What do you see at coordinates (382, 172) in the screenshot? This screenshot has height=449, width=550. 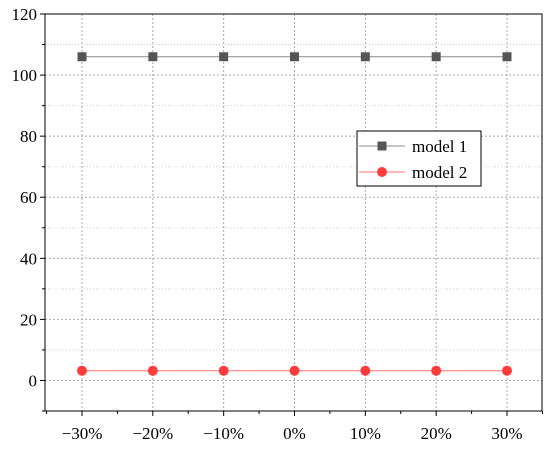 I see `legend-marker-circle` at bounding box center [382, 172].